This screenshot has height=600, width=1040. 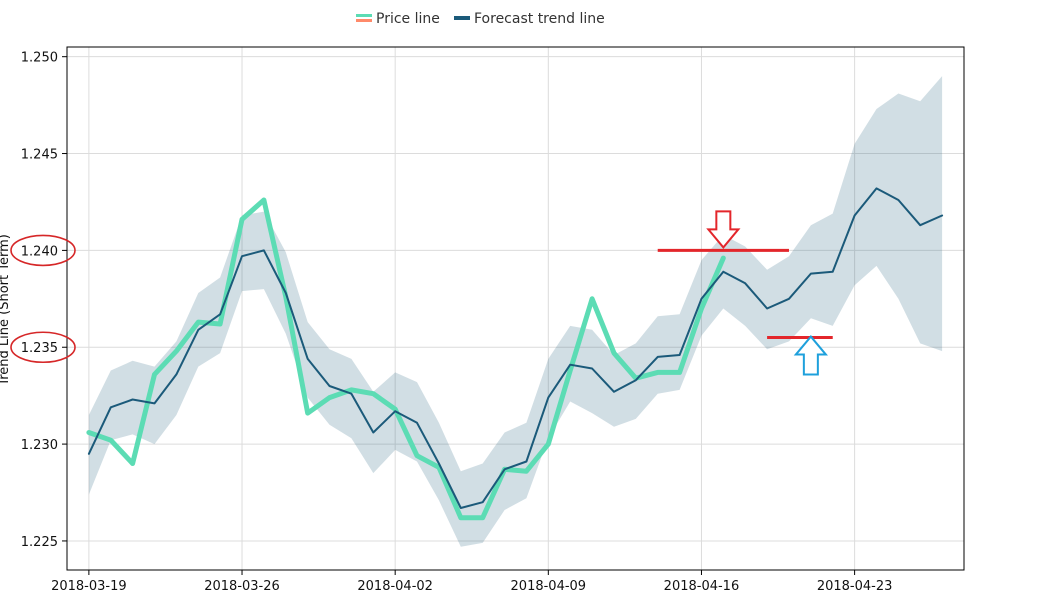 I want to click on legend-label-forecast-trend-line: Forecast trend line, so click(x=539, y=19).